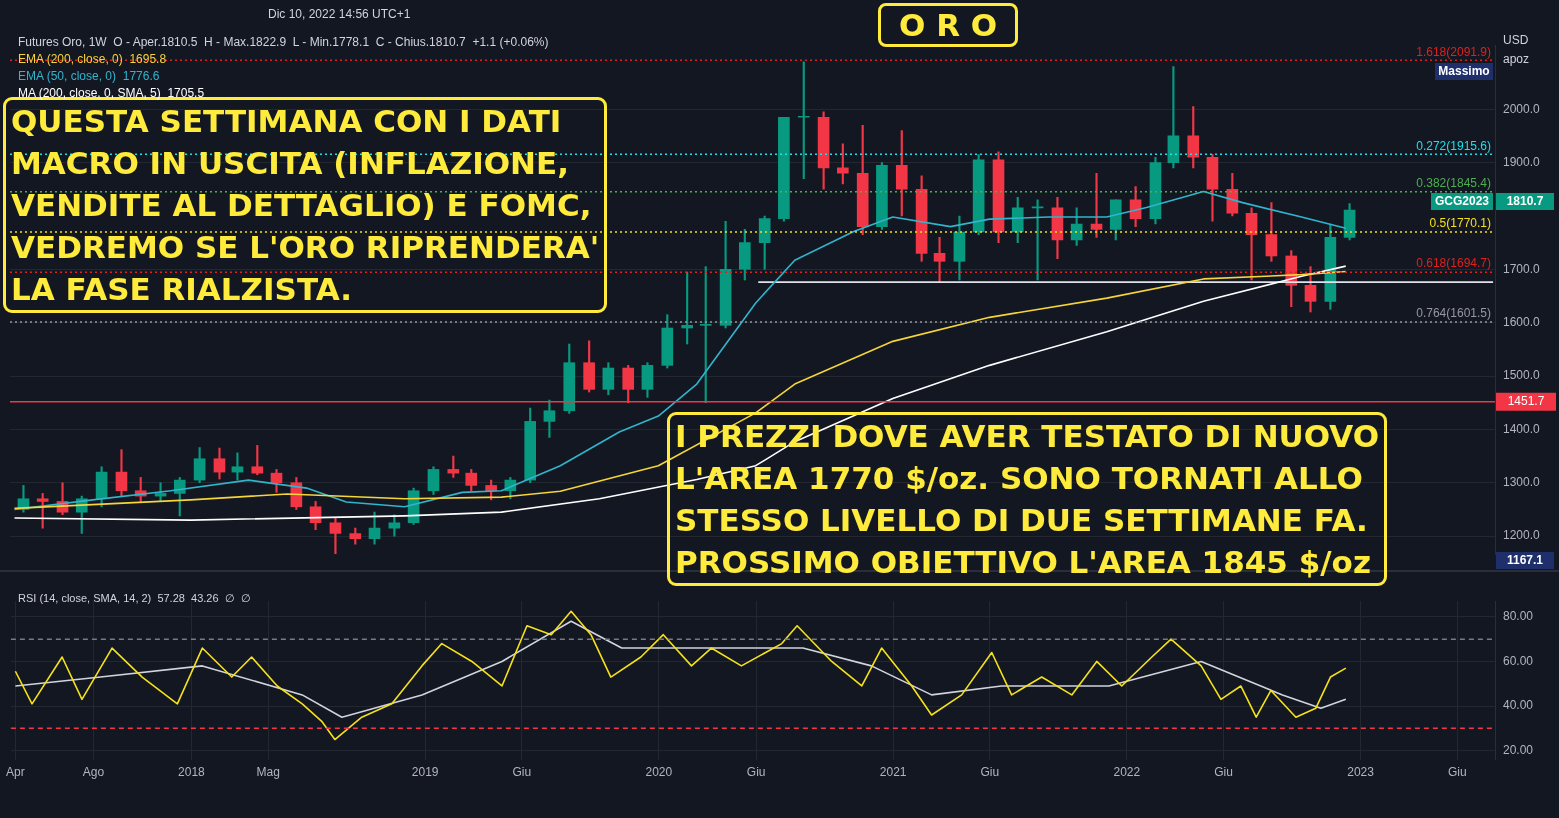 This screenshot has width=1559, height=818. Describe the element at coordinates (89, 76) in the screenshot. I see `text: EMA (50, close, 0) 1776.6` at that location.